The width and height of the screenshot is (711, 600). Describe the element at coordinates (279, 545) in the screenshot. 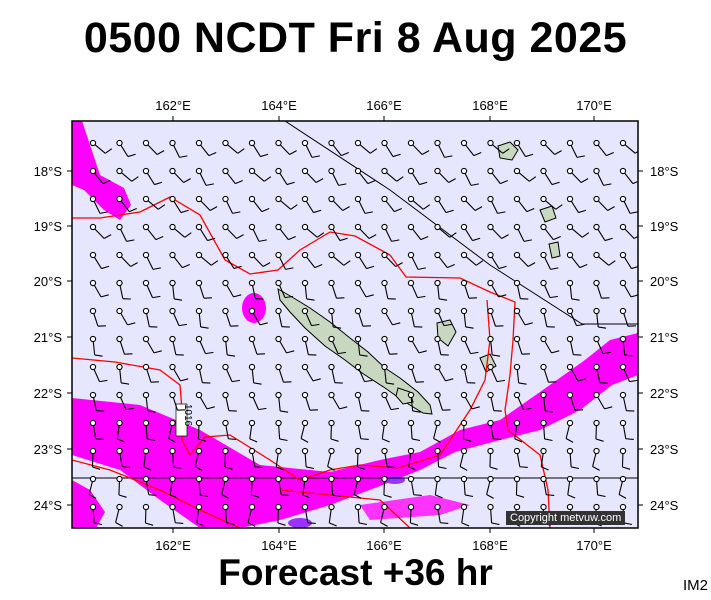

I see `lon-tick-label: 164°E` at that location.